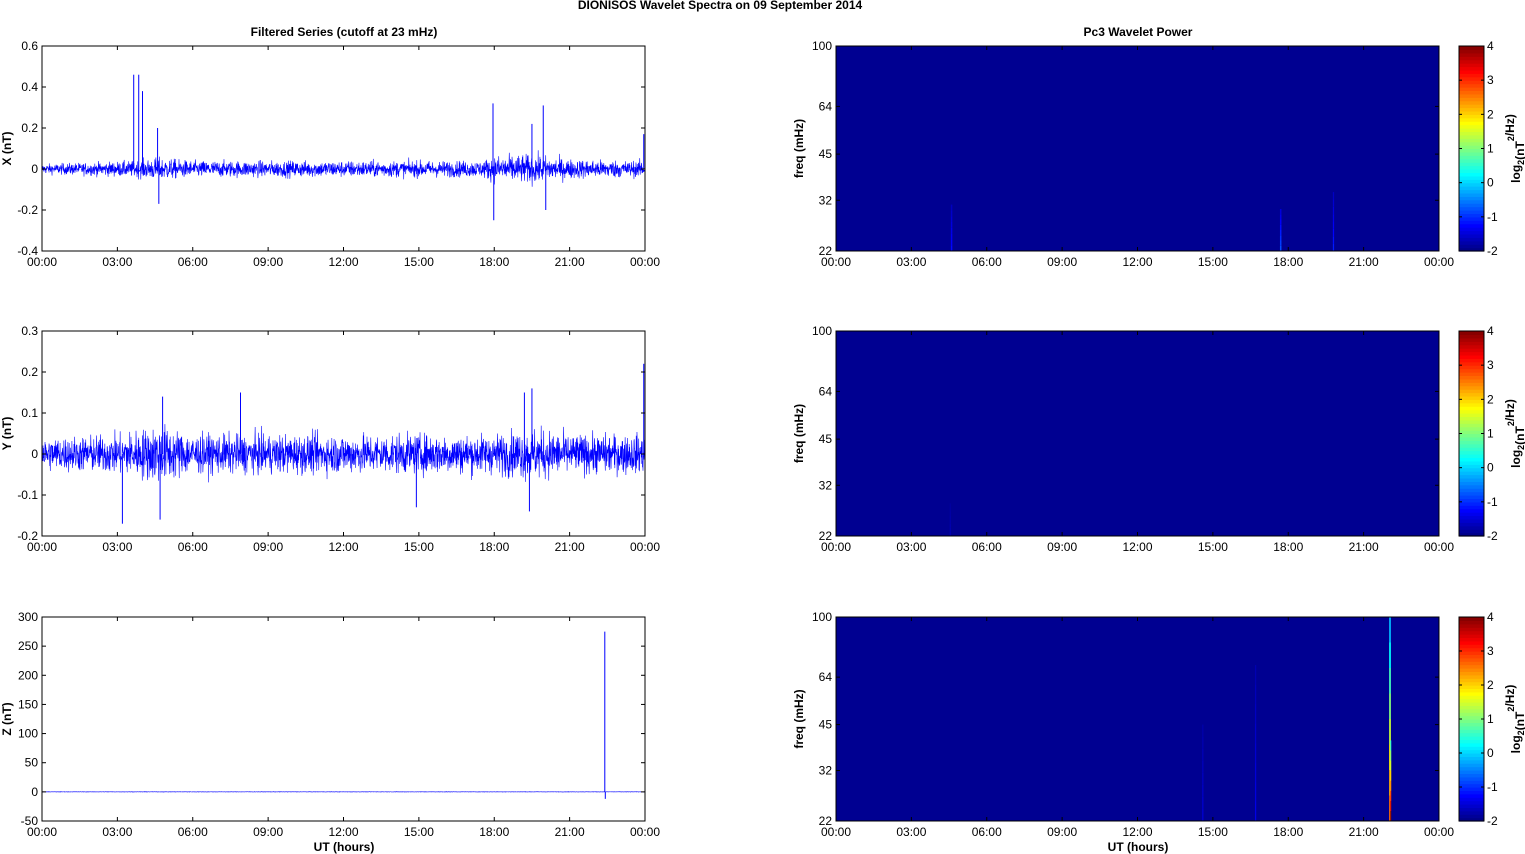 The height and width of the screenshot is (854, 1525). I want to click on spectrum-z-colorbar-tick-label: -1, so click(1492, 787).